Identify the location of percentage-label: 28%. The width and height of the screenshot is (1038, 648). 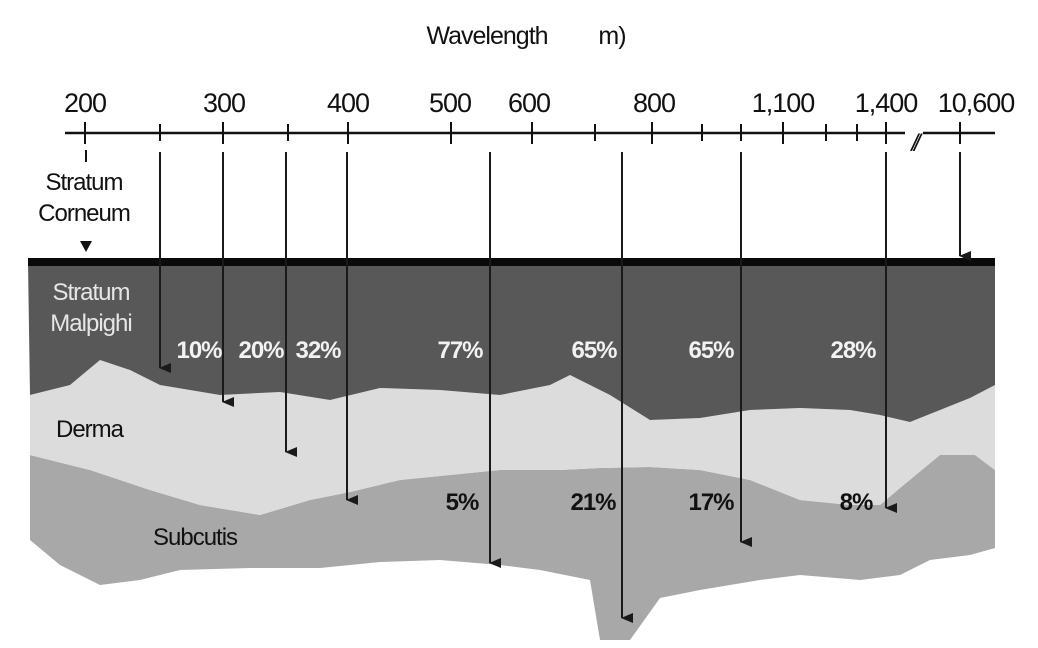
(853, 350).